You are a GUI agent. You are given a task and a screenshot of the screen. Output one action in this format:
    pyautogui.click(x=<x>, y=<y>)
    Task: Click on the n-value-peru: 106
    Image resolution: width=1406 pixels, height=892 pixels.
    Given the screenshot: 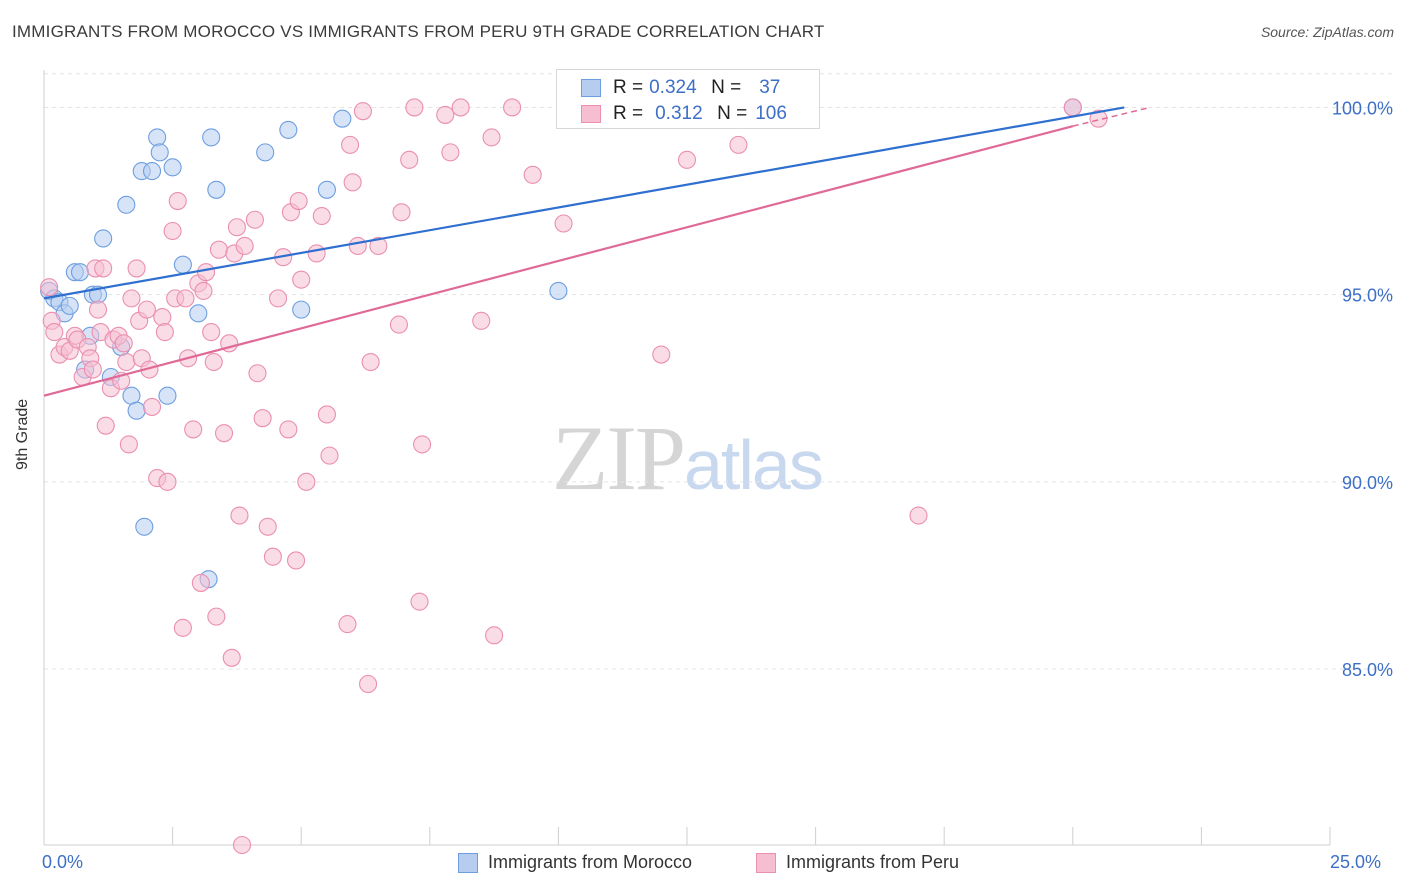 What is the action you would take?
    pyautogui.click(x=771, y=113)
    